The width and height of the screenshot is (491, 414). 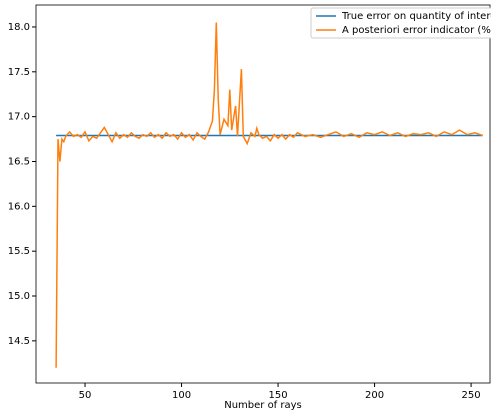 I want to click on legend-label: True error on quantity of interest (%, so click(x=416, y=16).